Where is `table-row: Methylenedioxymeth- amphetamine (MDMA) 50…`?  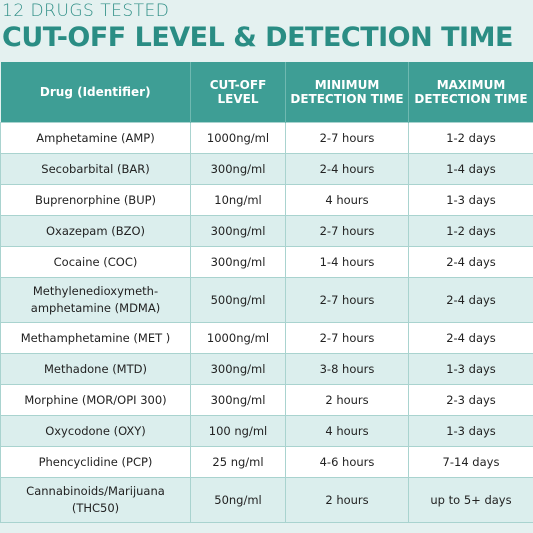
table-row: Methylenedioxymeth- amphetamine (MDMA) 50… is located at coordinates (266, 300).